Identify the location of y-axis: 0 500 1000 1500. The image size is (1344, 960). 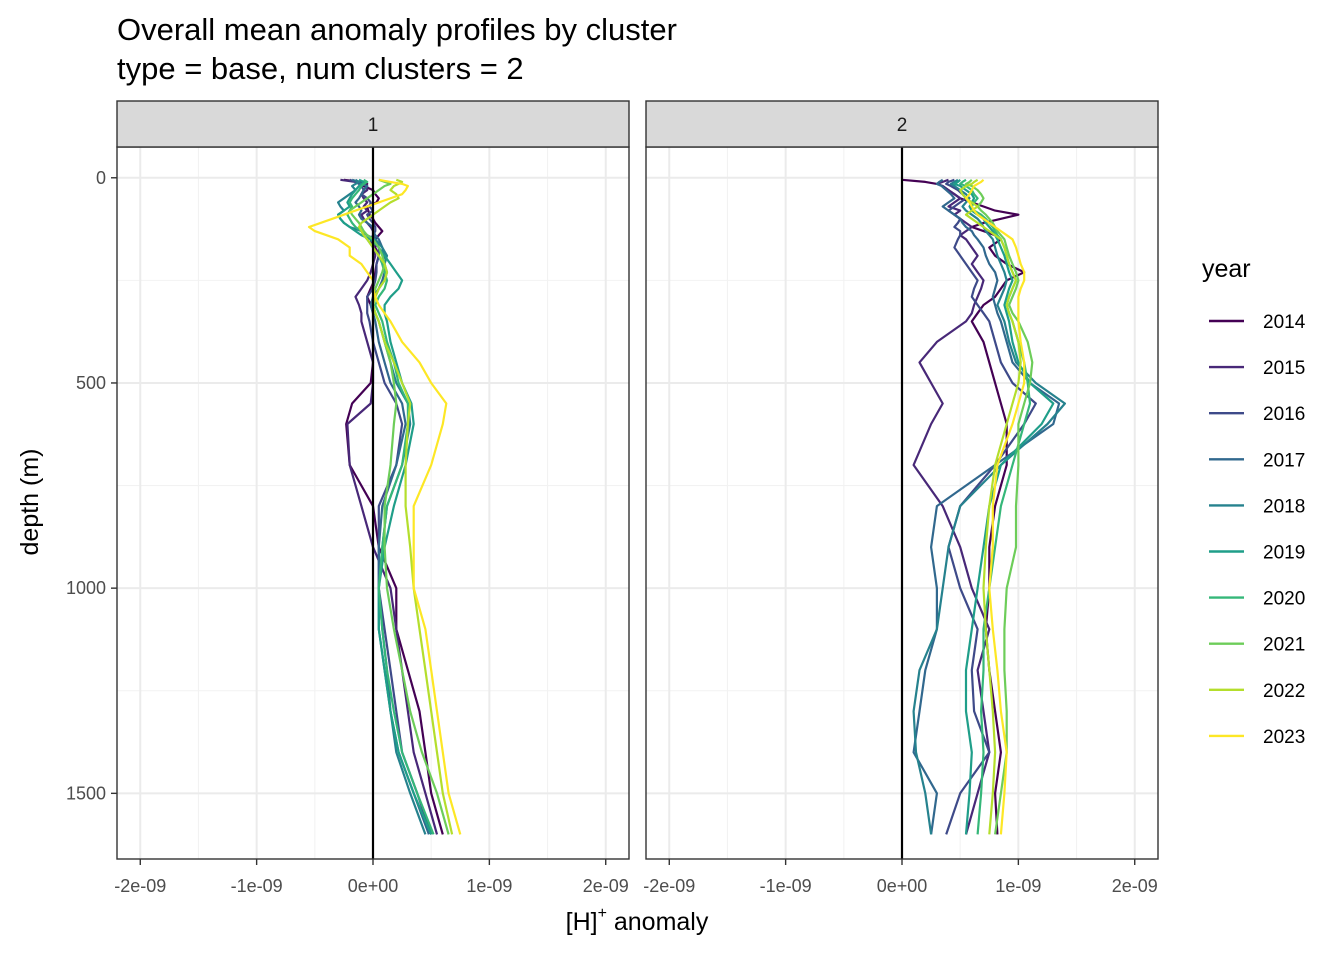
(91, 485).